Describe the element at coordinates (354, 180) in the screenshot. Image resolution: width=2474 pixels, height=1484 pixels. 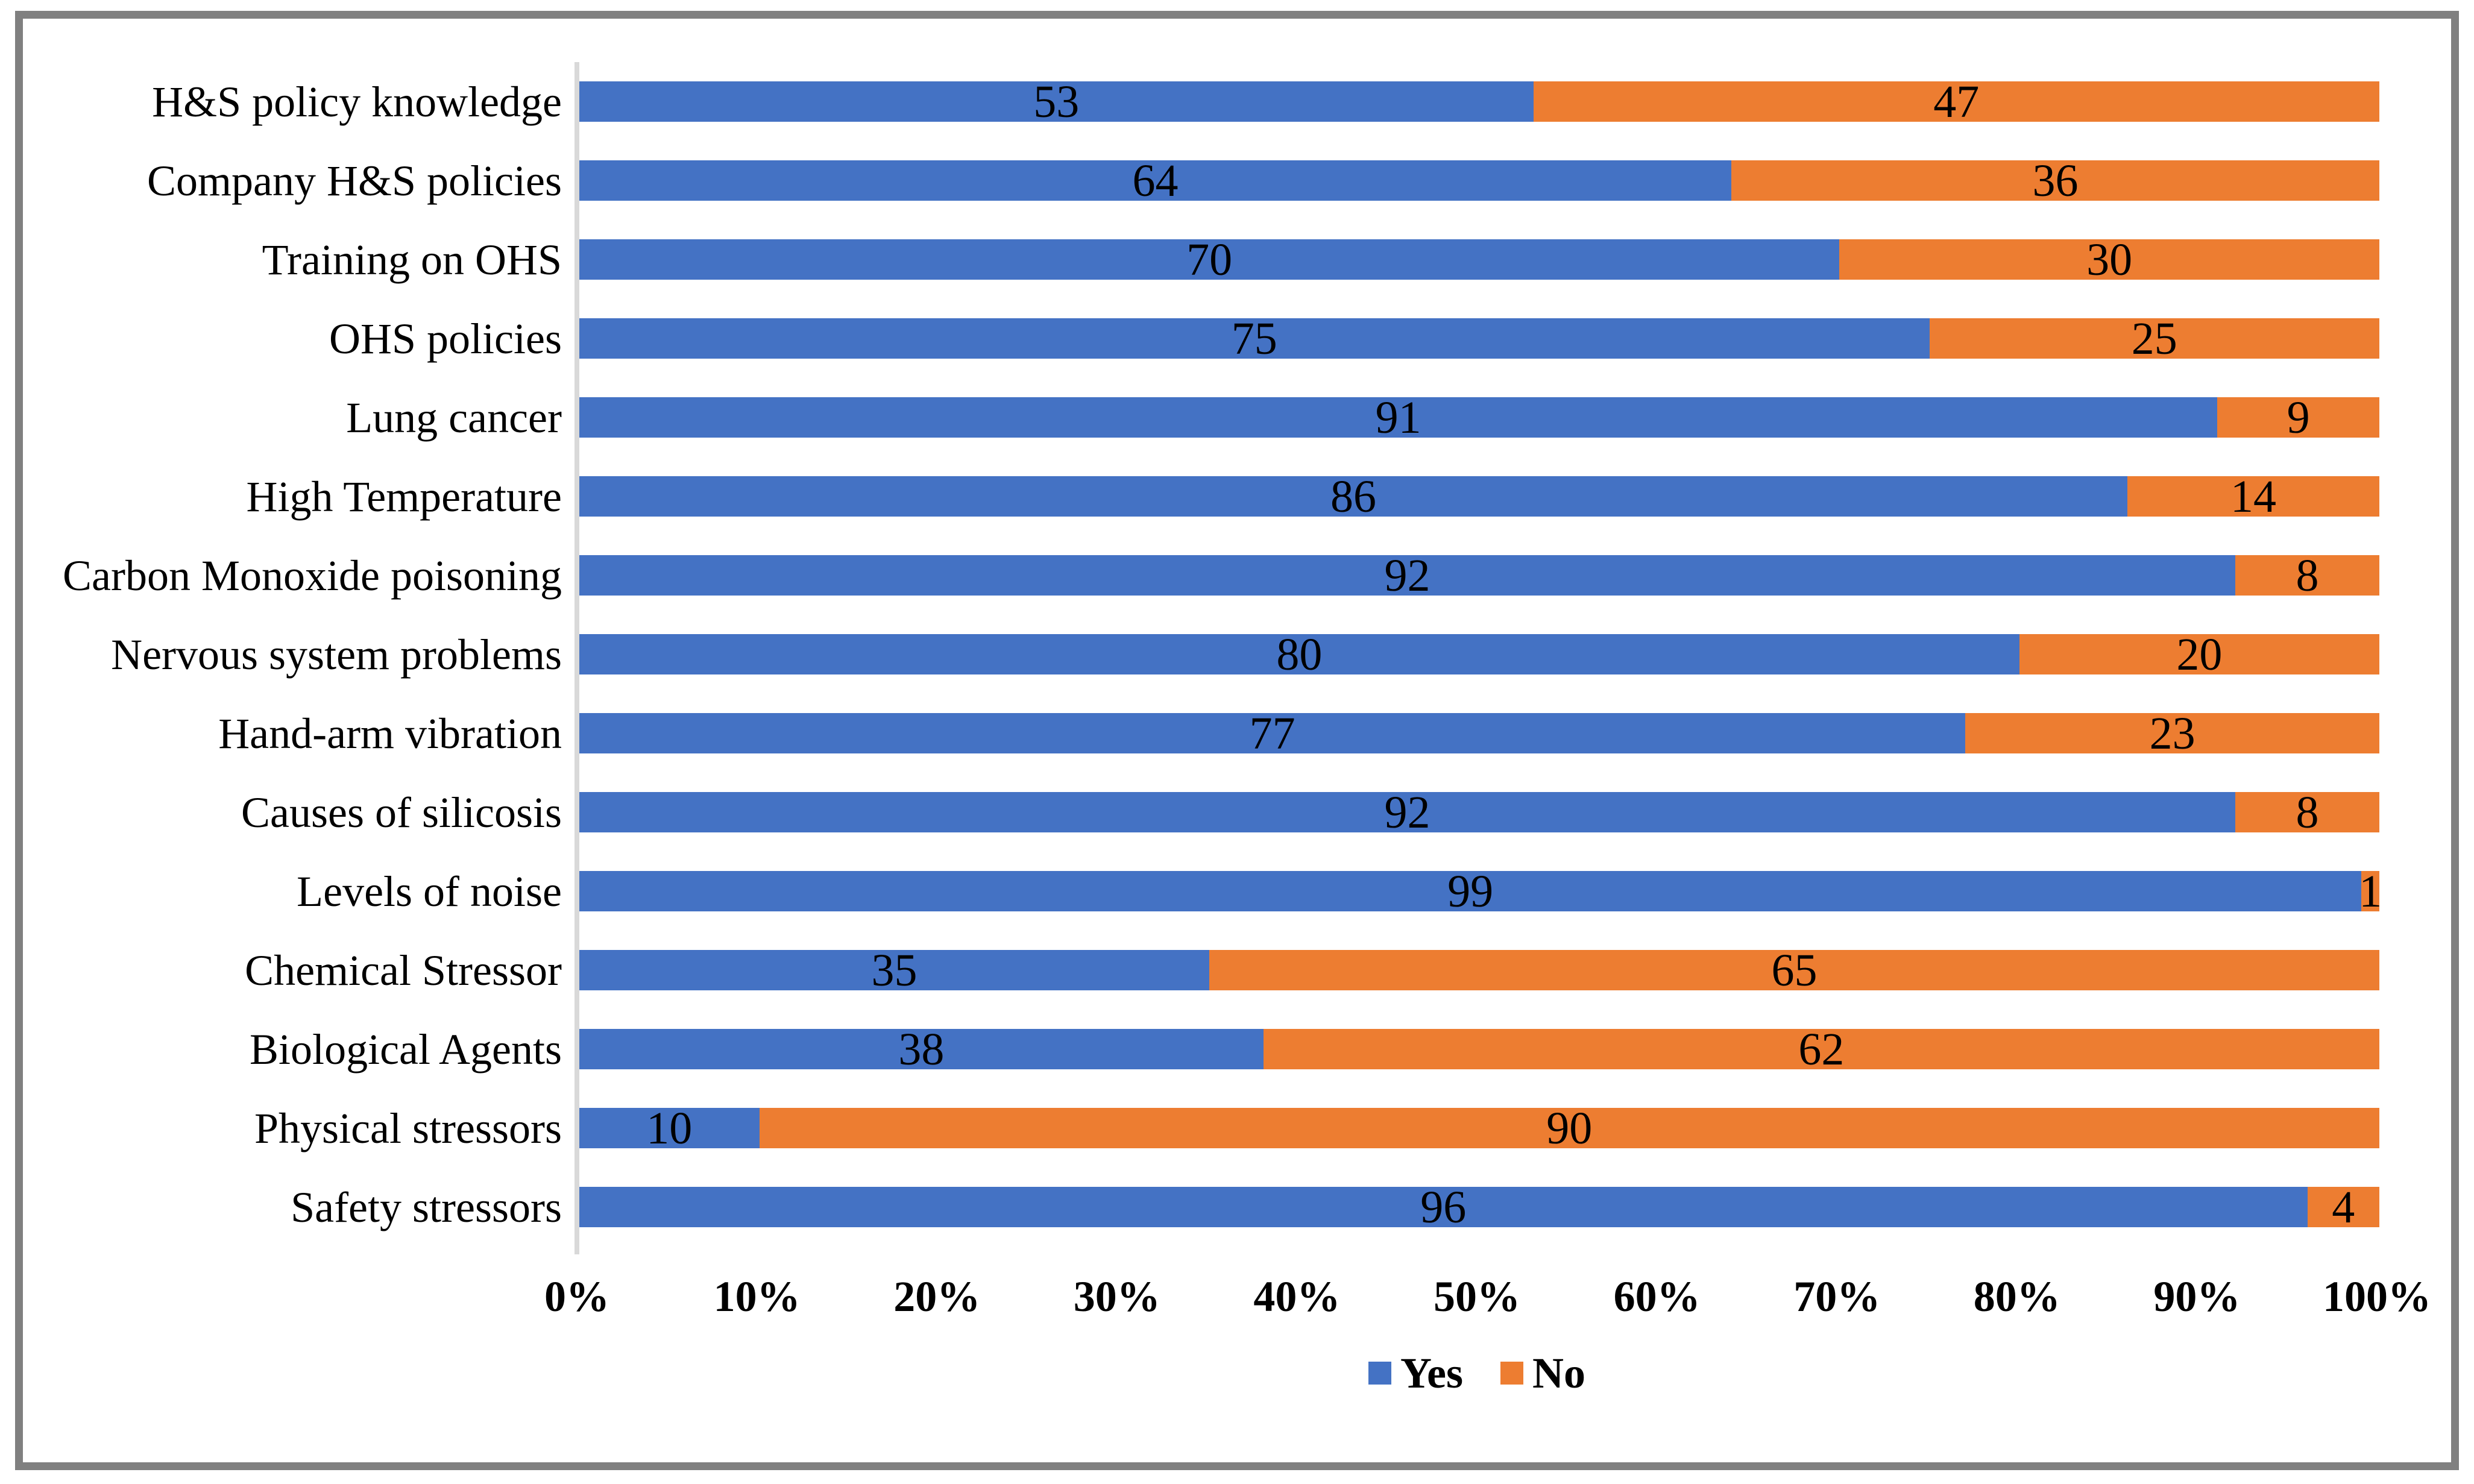
I see `category-label: Company H&S policies` at that location.